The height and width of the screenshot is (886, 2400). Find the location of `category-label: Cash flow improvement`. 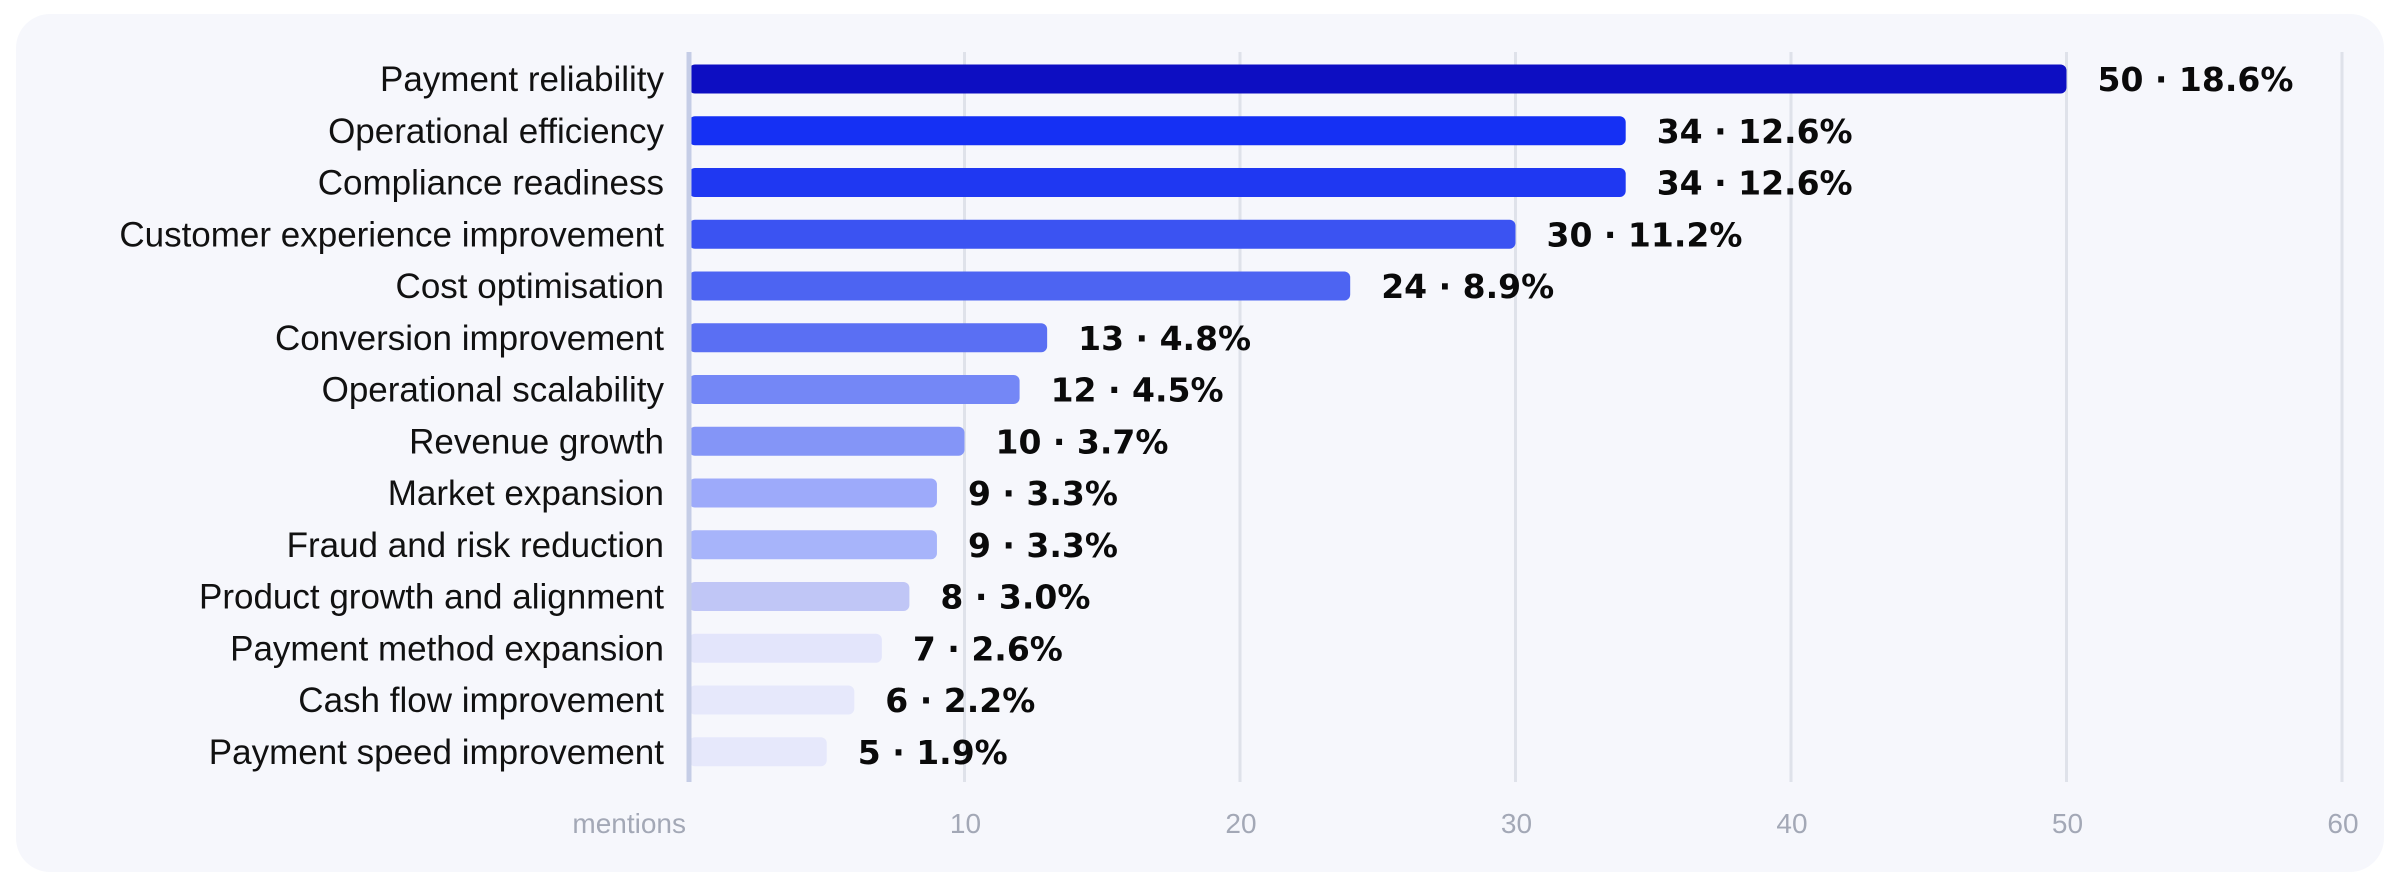

category-label: Cash flow improvement is located at coordinates (481, 700).